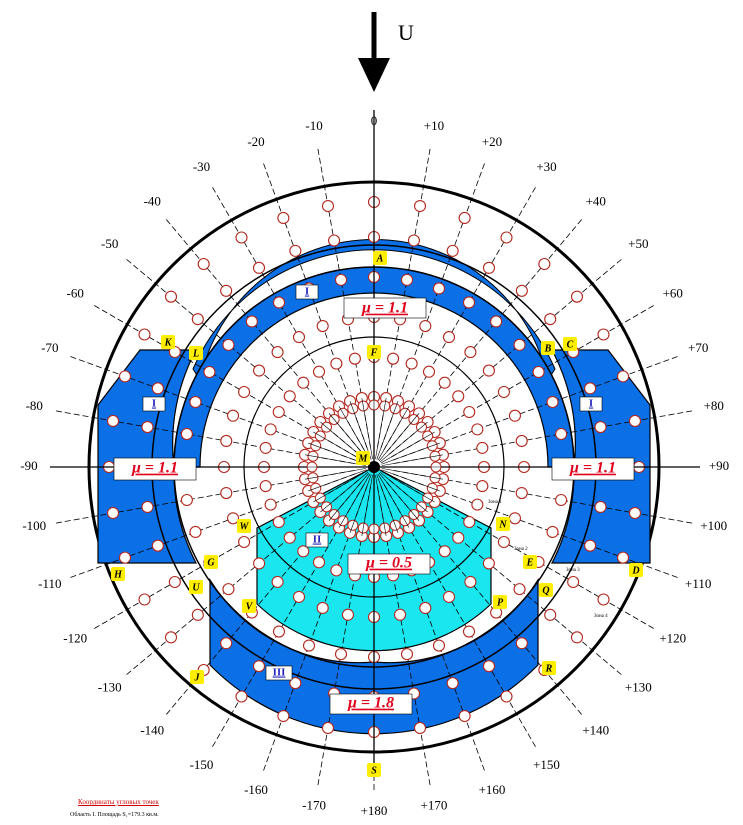 The height and width of the screenshot is (825, 743). What do you see at coordinates (698, 583) in the screenshot?
I see `angle-label: +110` at bounding box center [698, 583].